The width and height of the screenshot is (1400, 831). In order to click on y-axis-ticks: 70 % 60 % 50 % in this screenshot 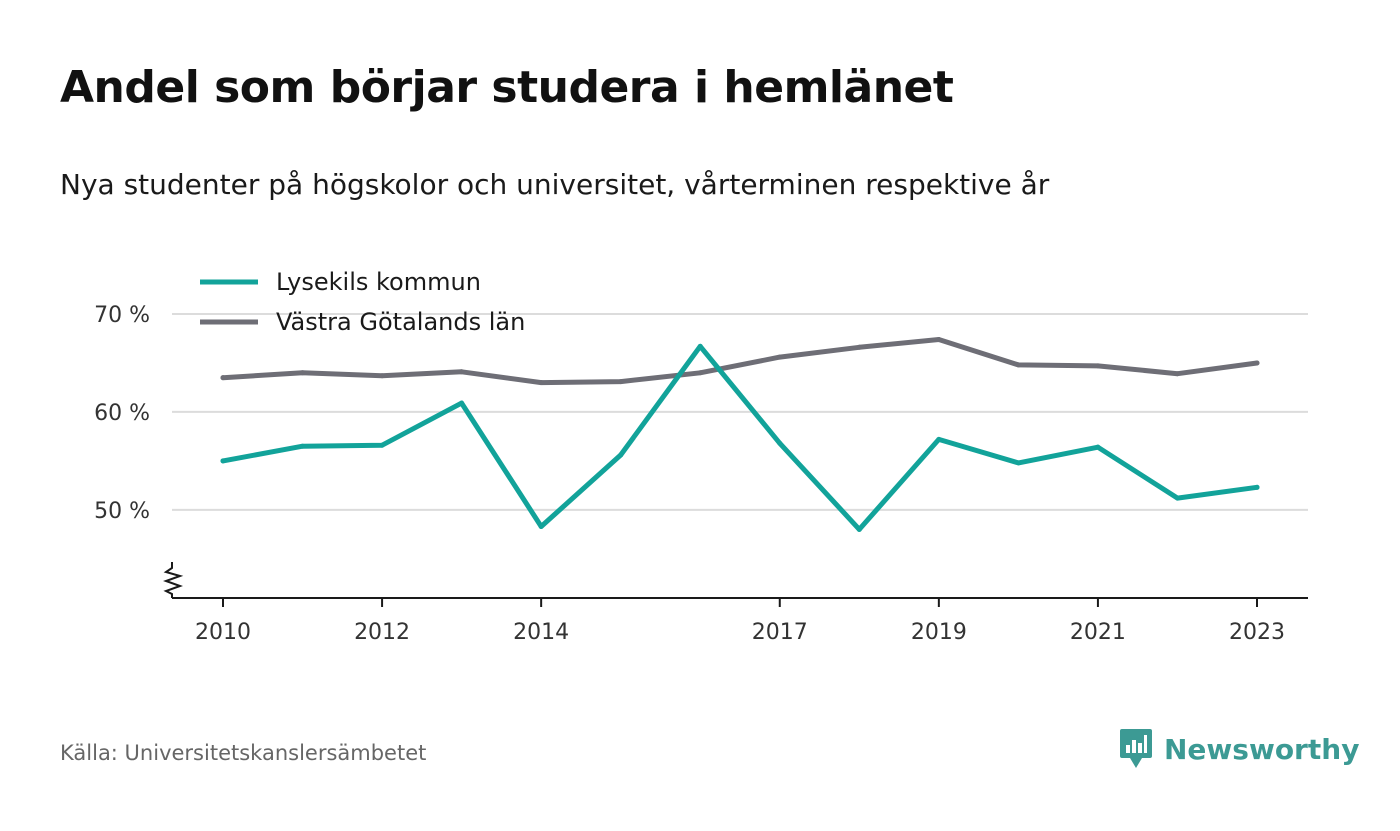, I will do `click(122, 413)`.